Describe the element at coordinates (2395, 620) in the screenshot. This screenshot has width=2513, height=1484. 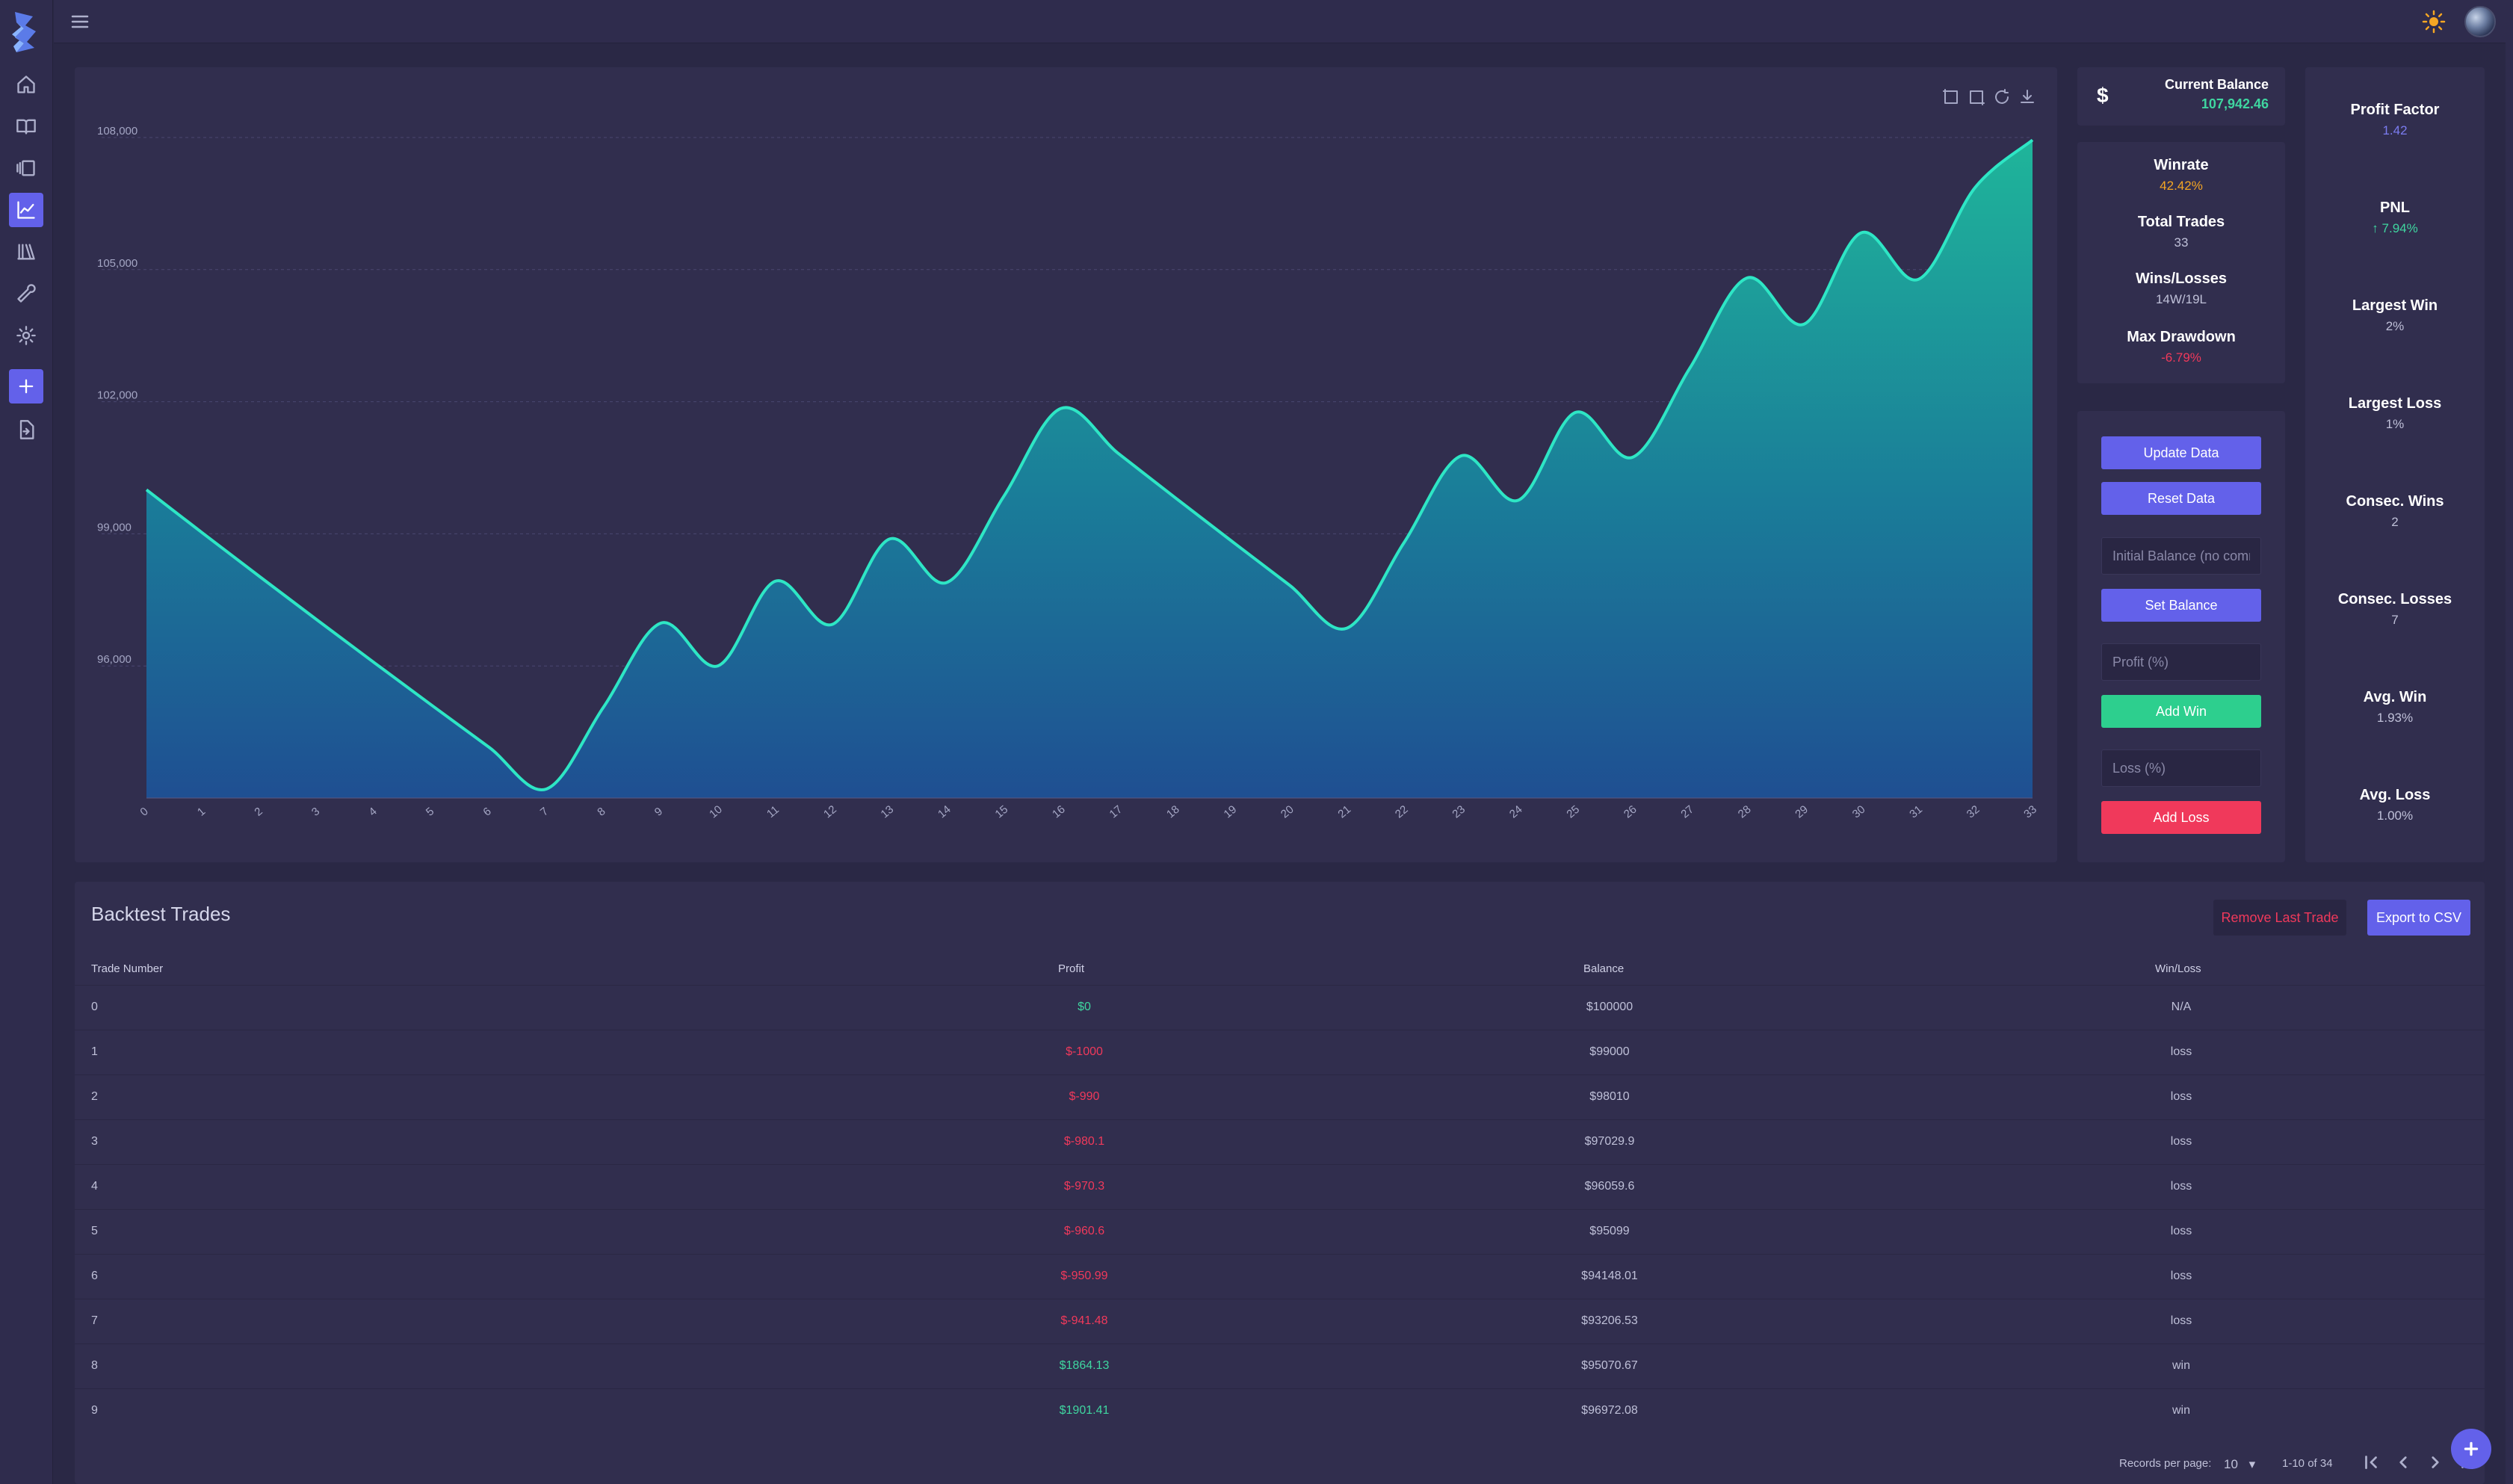
I see `consec-losses-value: 7` at that location.